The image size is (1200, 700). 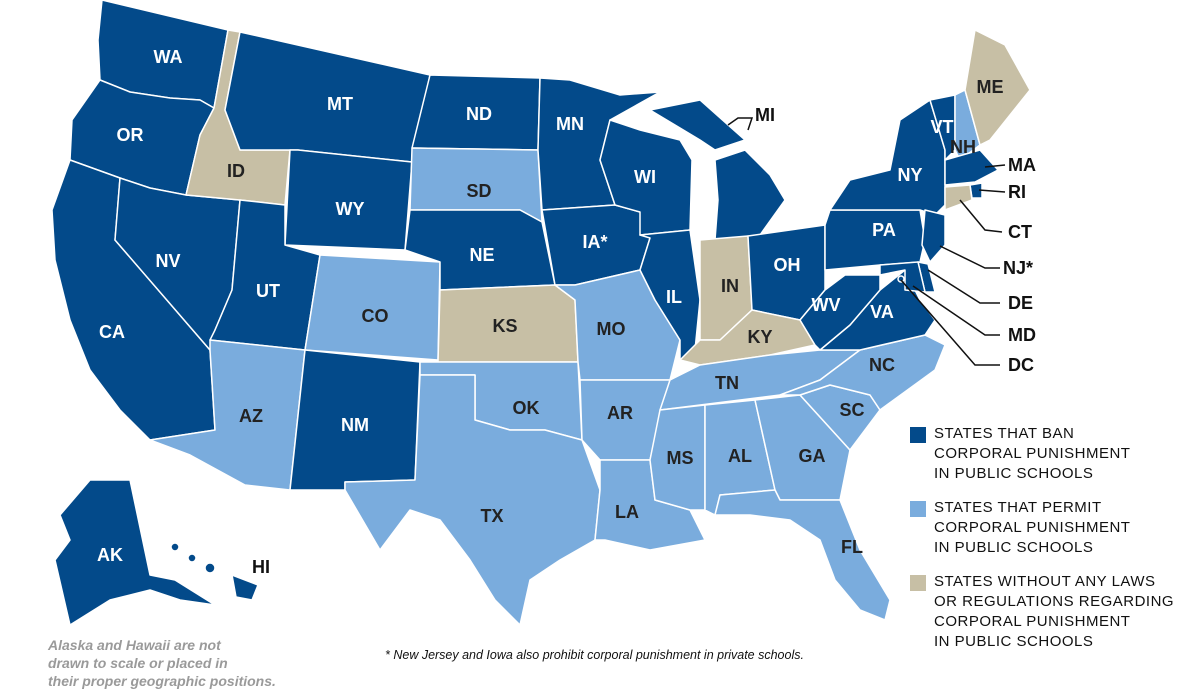 I want to click on label-wy: WY, so click(x=350, y=209).